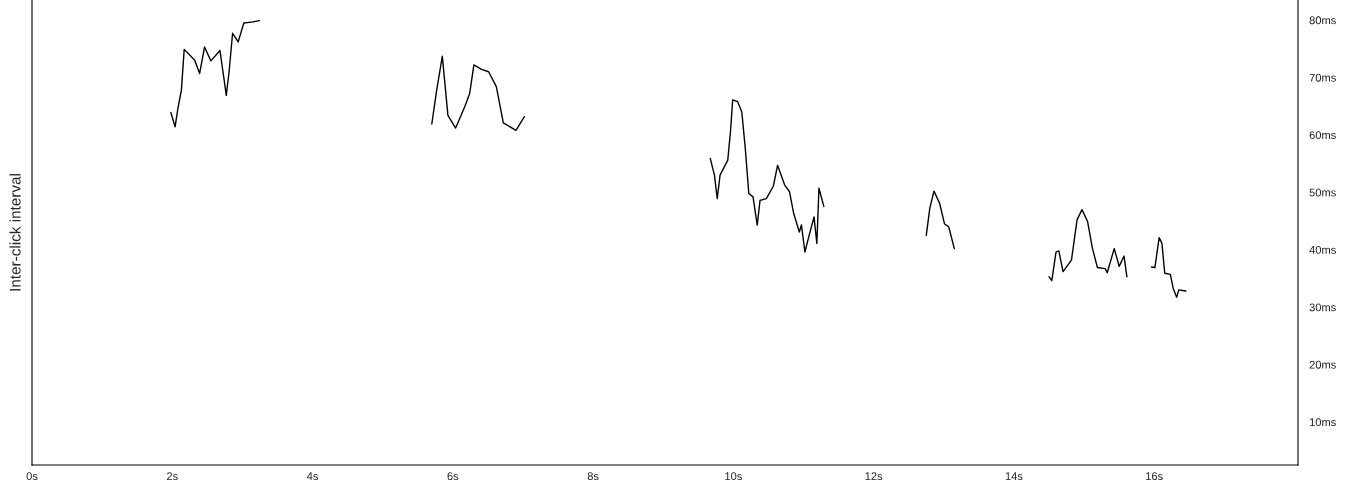  Describe the element at coordinates (593, 476) in the screenshot. I see `x-tick-label: 8s` at that location.